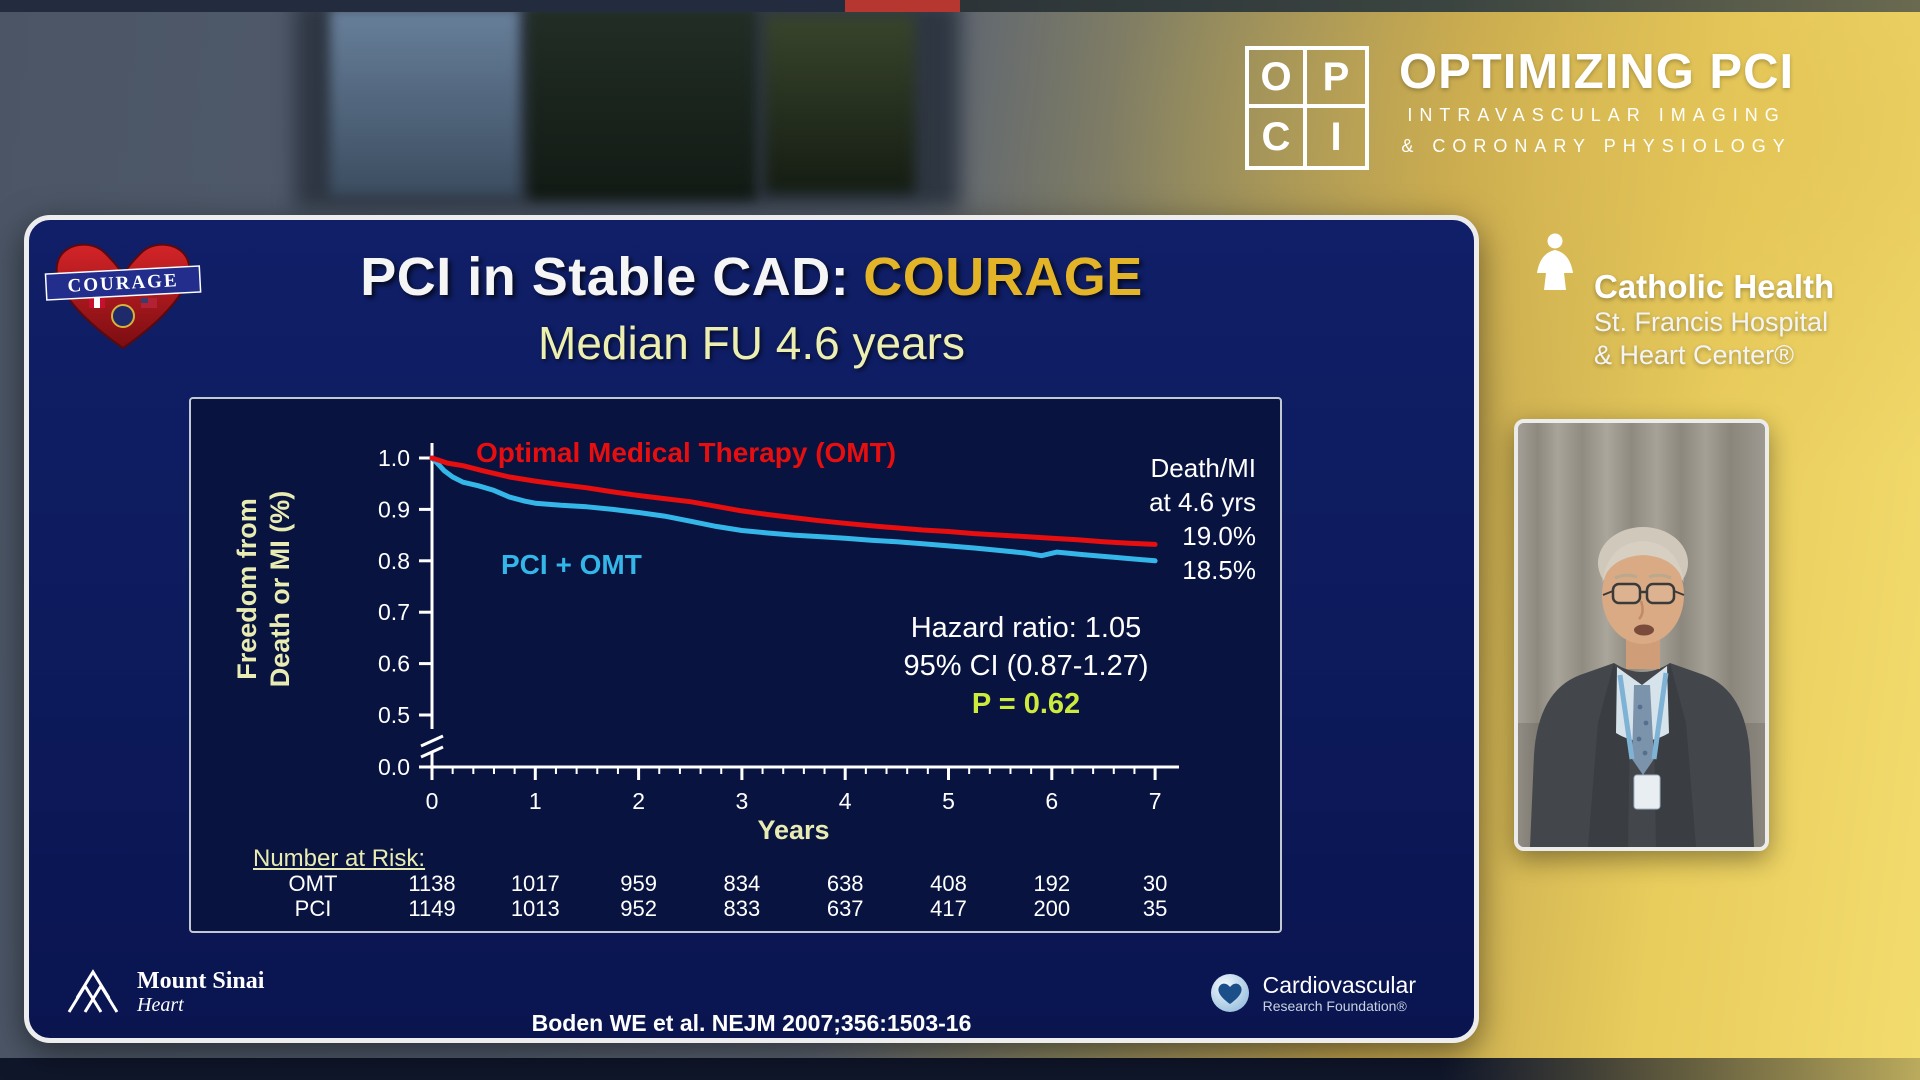  I want to click on crf-text: Cardiovascular Research Foundation®, so click(1339, 993).